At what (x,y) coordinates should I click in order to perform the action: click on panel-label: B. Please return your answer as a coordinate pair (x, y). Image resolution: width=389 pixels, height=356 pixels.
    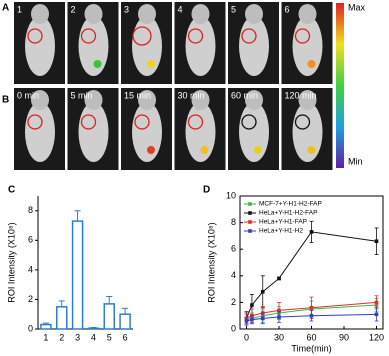
    Looking at the image, I should click on (5, 100).